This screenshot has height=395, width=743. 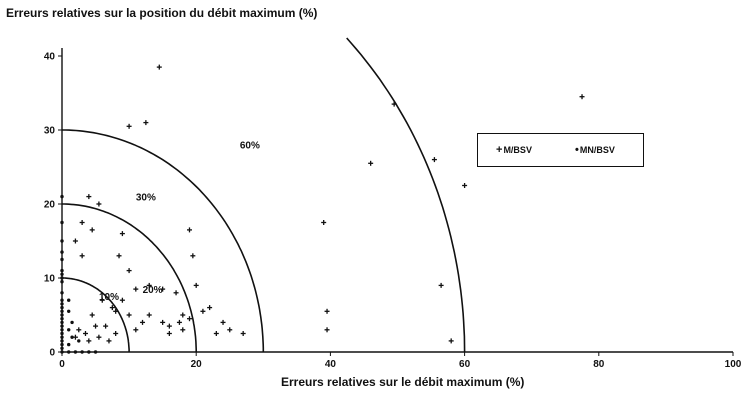 I want to click on x-tick-label: 20, so click(x=197, y=364).